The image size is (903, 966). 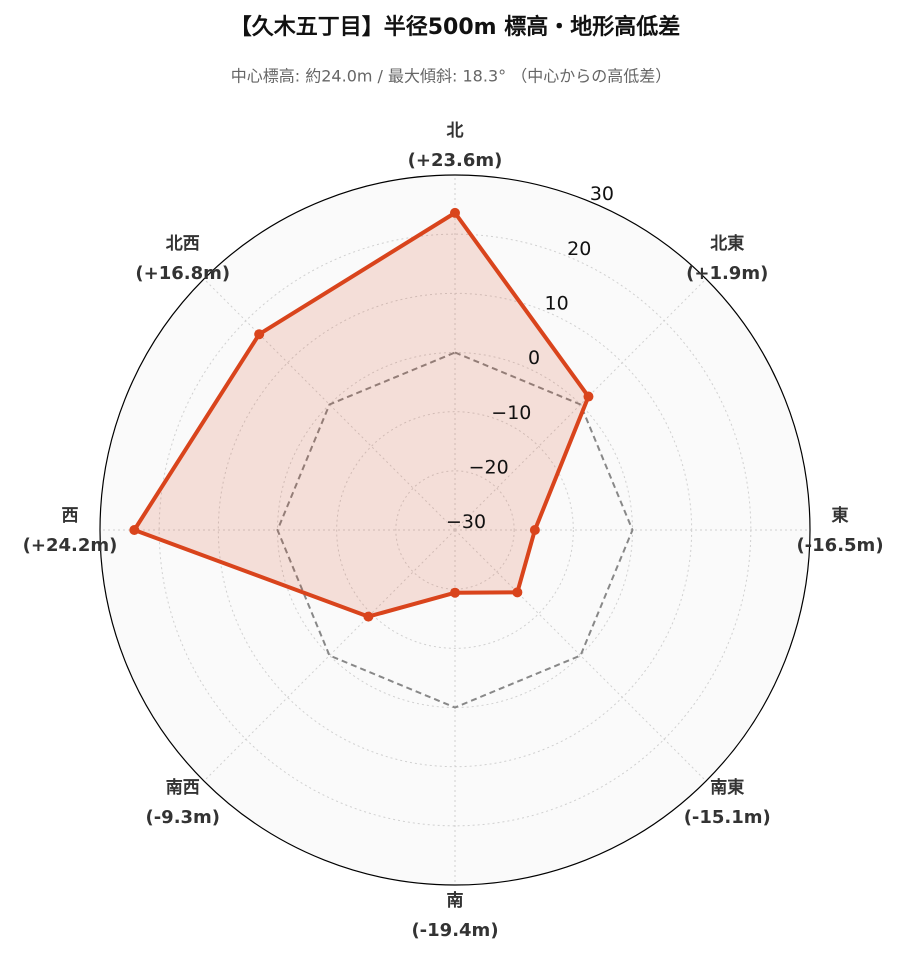 What do you see at coordinates (182, 817) in the screenshot?
I see `value-label: (-9.3m)` at bounding box center [182, 817].